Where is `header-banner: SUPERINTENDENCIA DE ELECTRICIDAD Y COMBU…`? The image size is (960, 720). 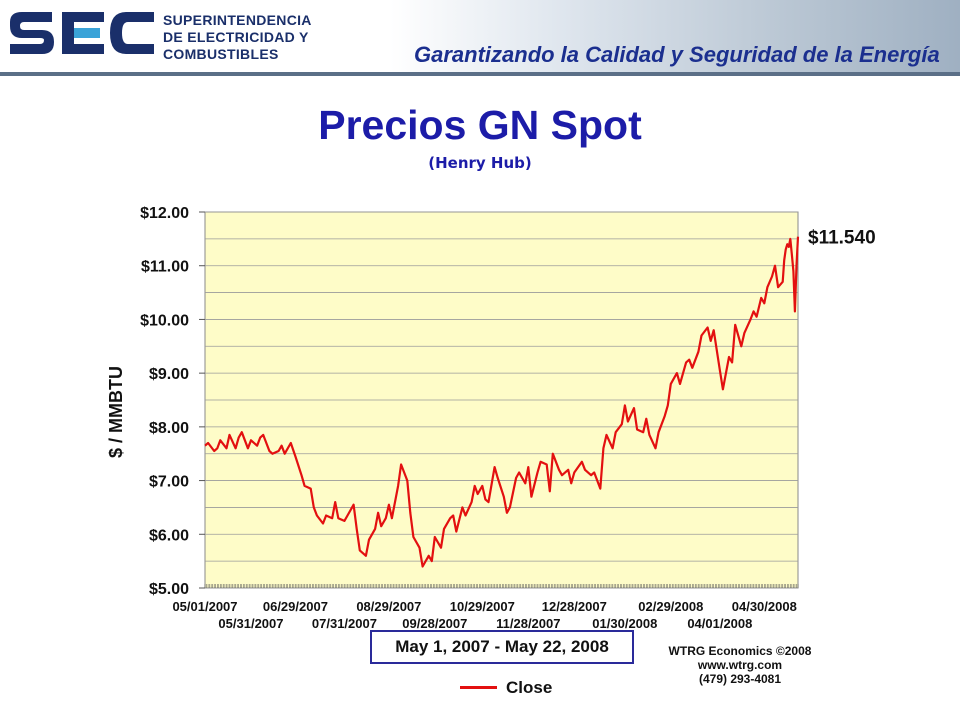 header-banner: SUPERINTENDENCIA DE ELECTRICIDAD Y COMBU… is located at coordinates (480, 38).